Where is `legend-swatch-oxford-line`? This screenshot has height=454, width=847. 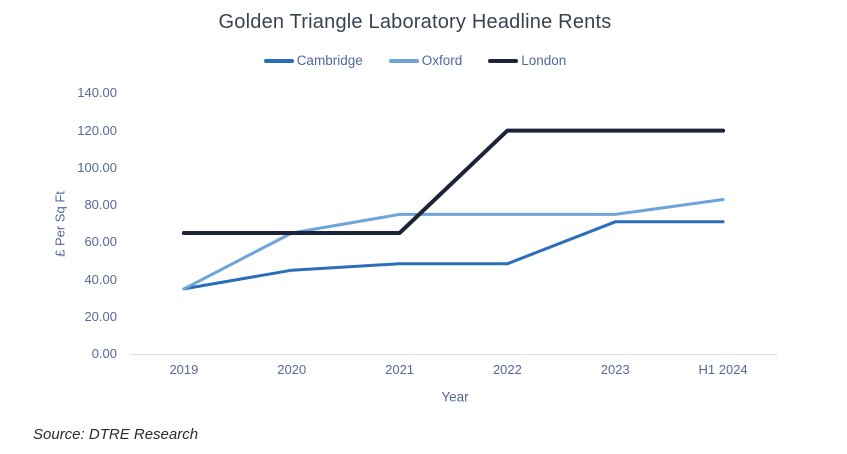 legend-swatch-oxford-line is located at coordinates (403, 60).